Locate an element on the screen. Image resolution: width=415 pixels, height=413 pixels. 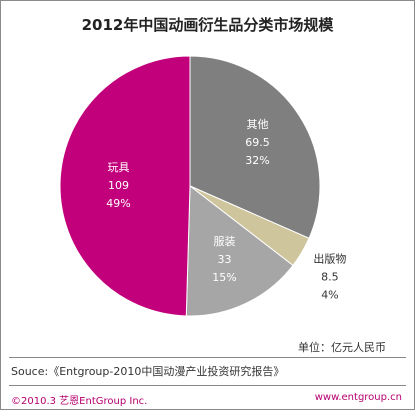
slice-label-name-0: 其他 is located at coordinates (257, 124).